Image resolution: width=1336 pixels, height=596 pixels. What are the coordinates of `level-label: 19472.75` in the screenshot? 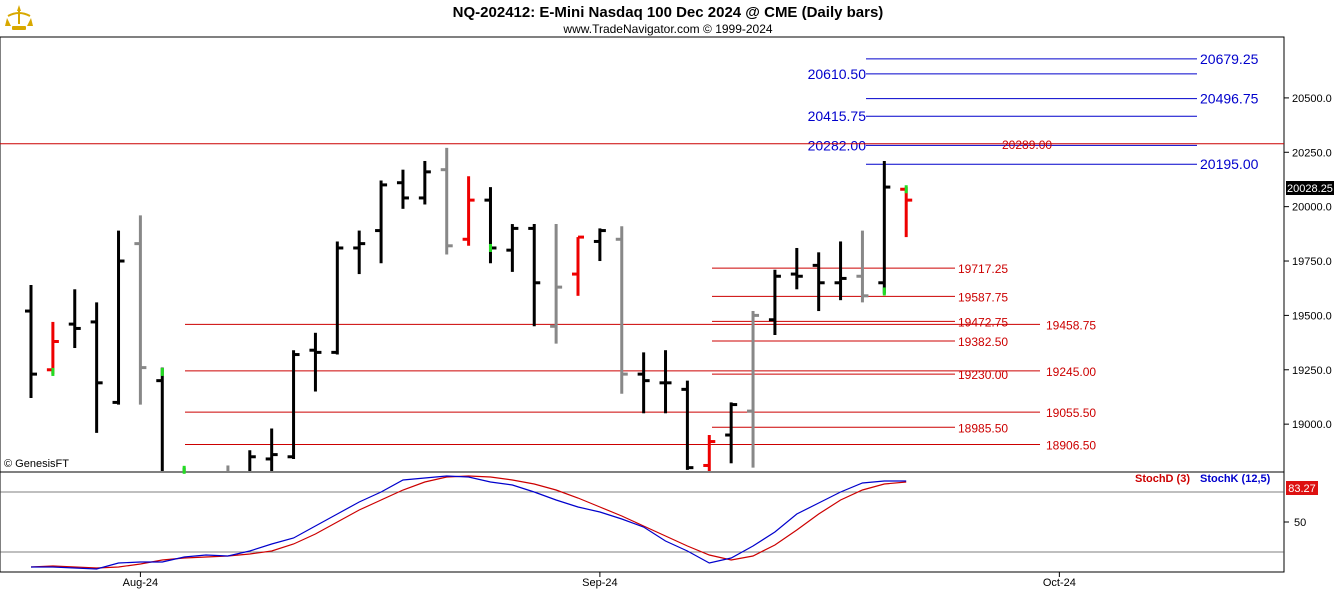 It's located at (983, 322).